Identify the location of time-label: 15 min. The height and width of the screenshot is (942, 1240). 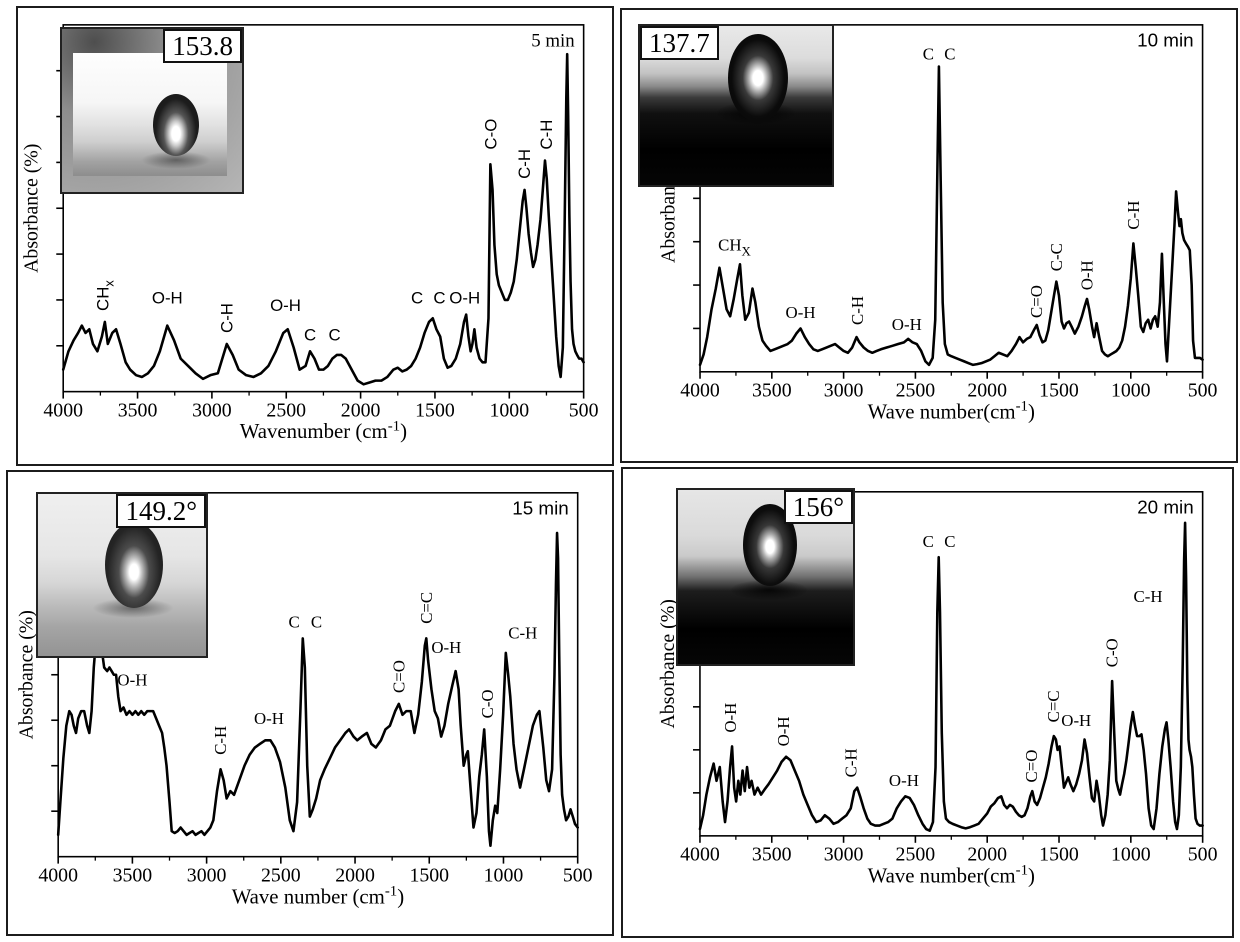
(540, 508).